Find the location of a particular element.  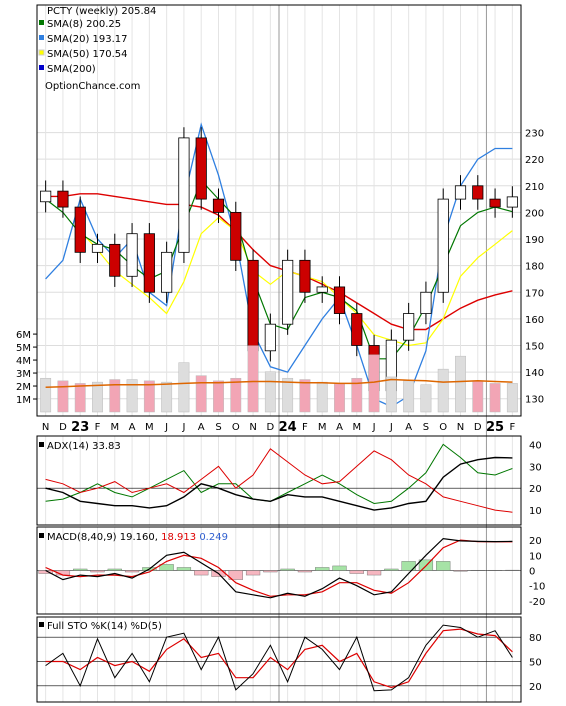

macd-tick-label: 10 is located at coordinates (535, 556).